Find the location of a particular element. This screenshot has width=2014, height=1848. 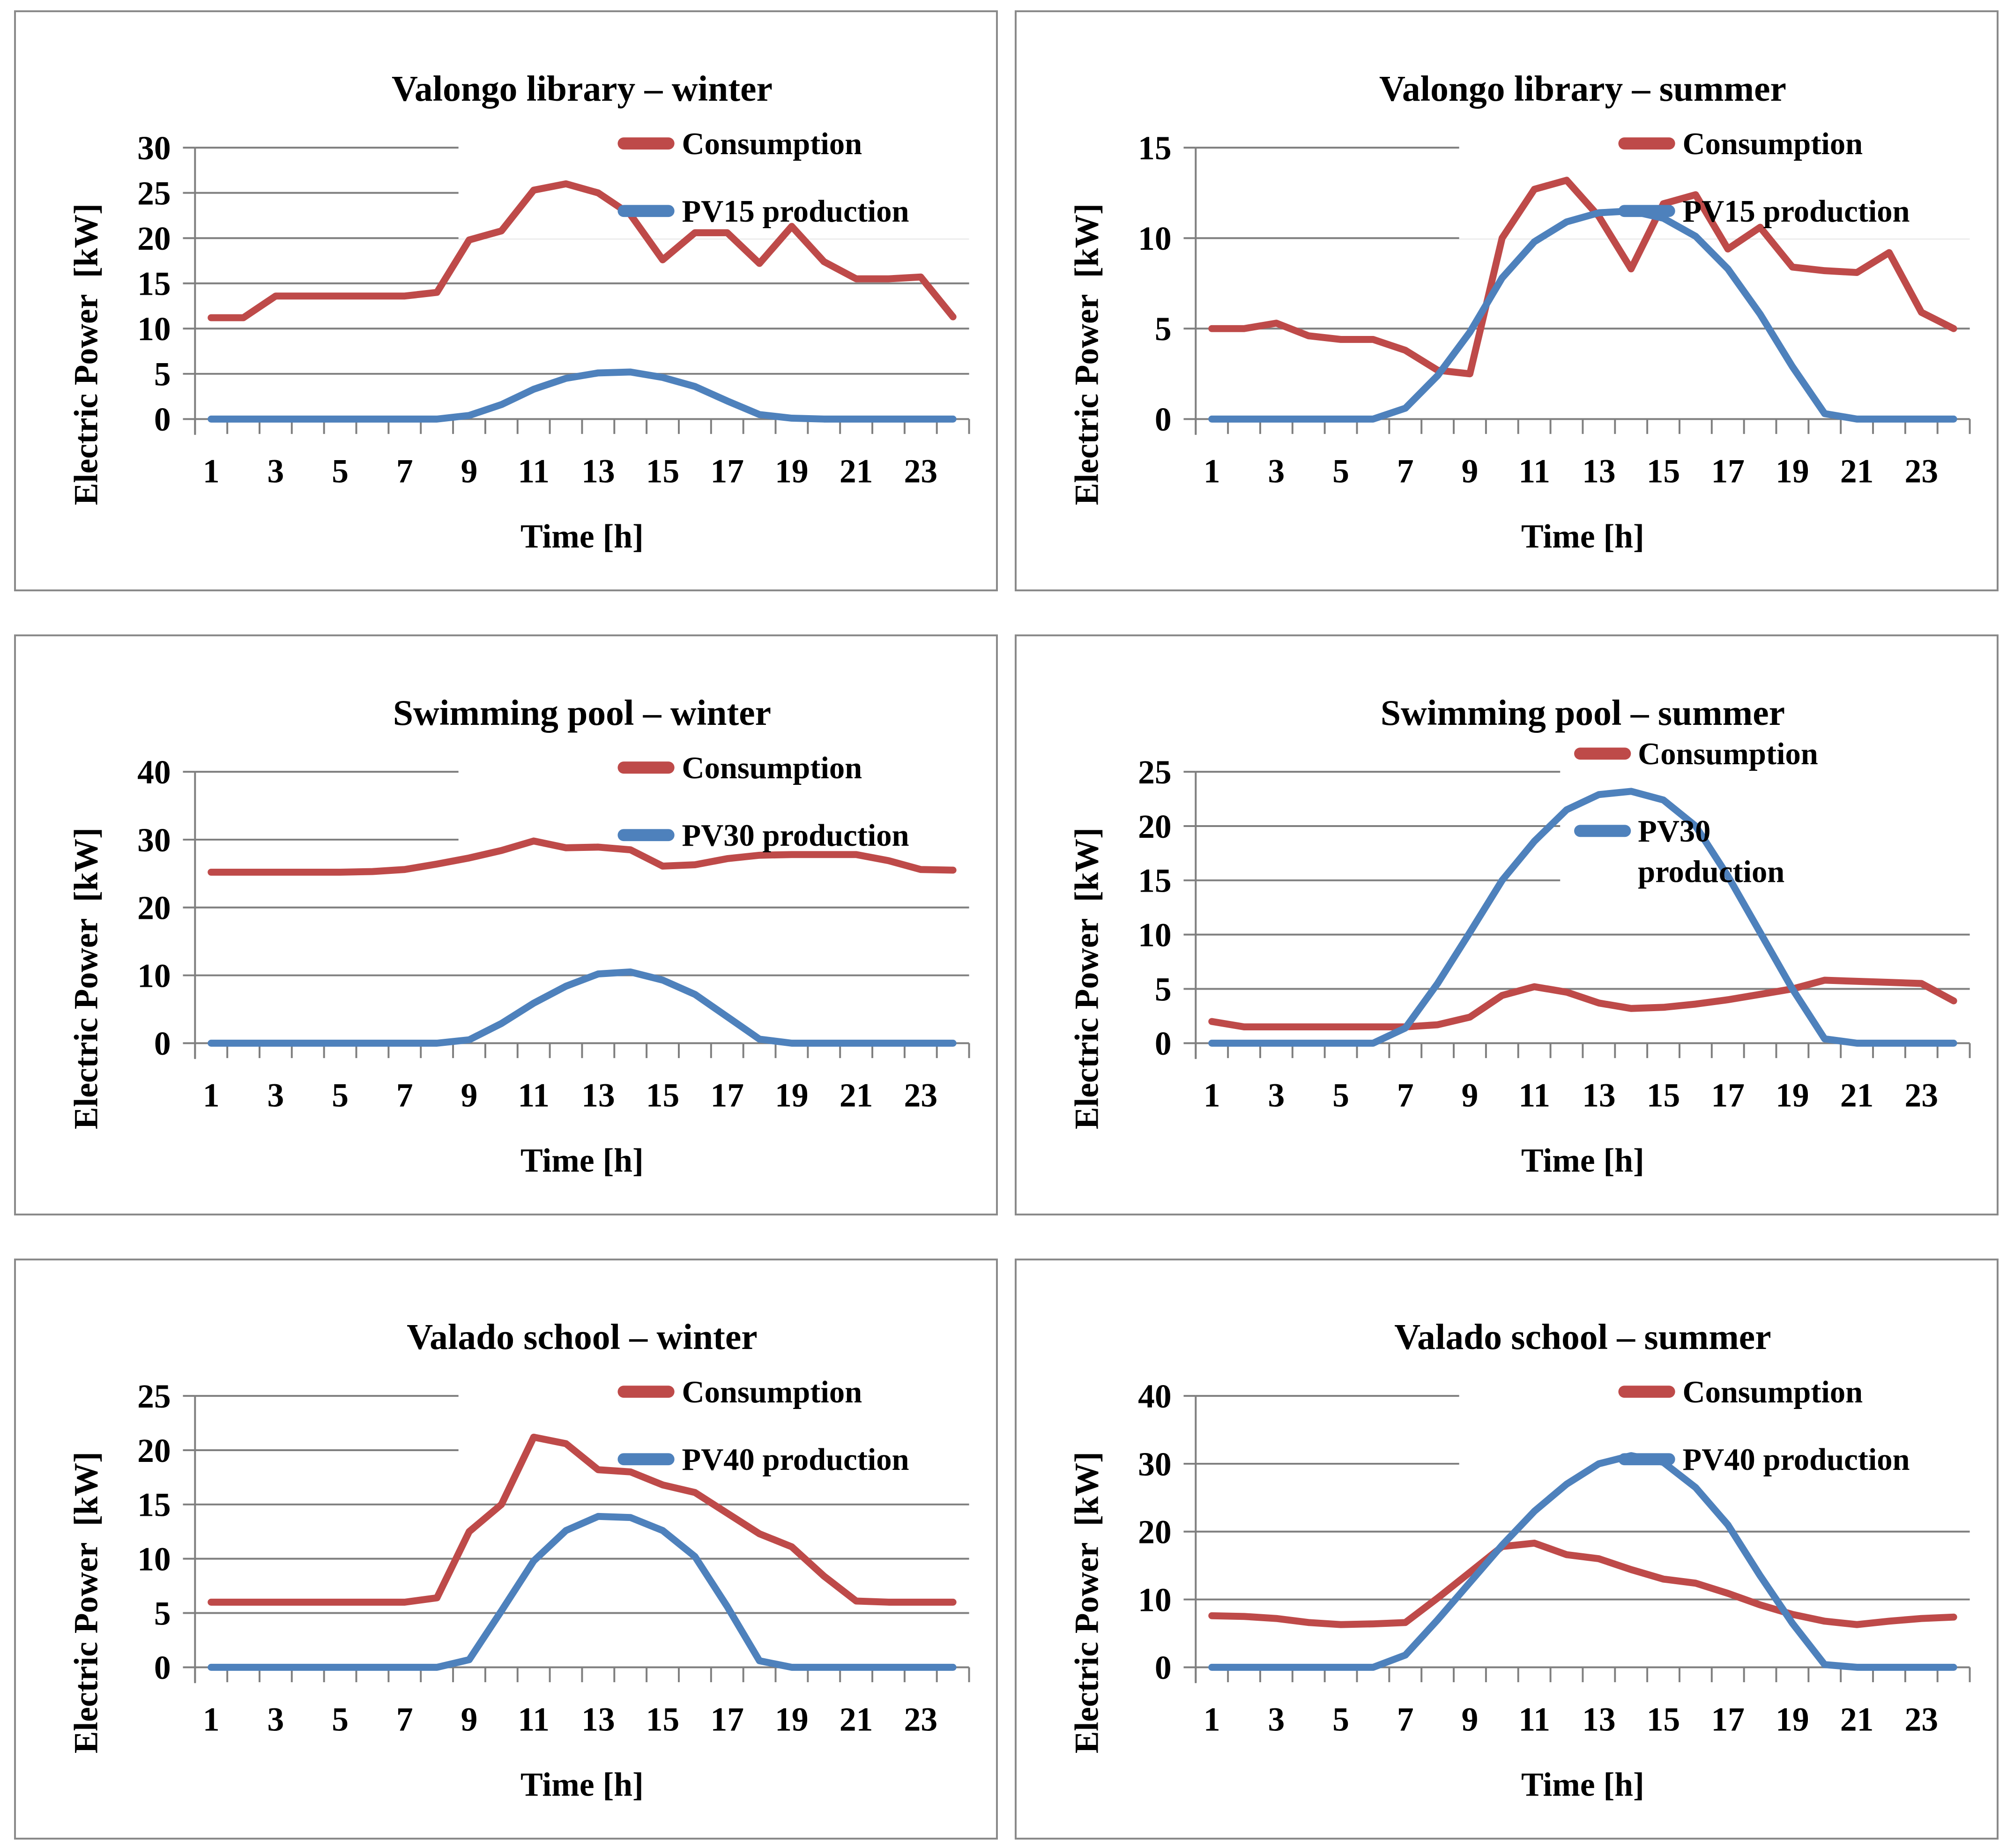

legend-background is located at coordinates (1715, 175).